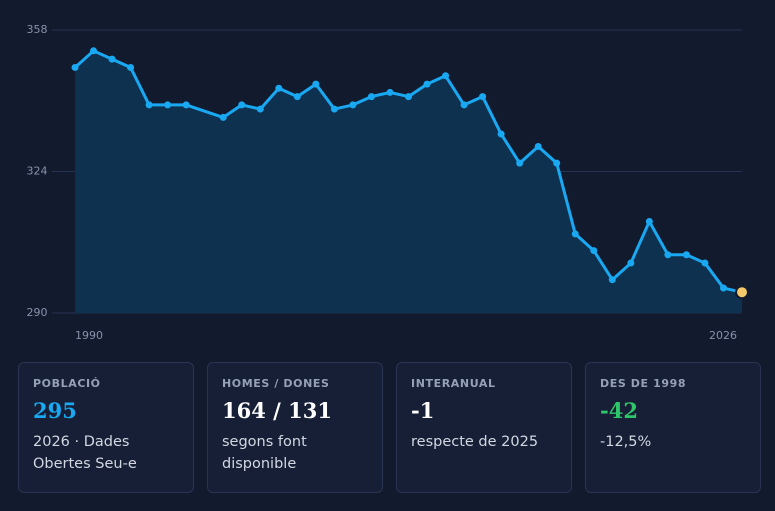 This screenshot has height=511, width=775. Describe the element at coordinates (106, 427) in the screenshot. I see `stat-card: POBLACIÓ 295 2026 · Dades Obertes Seu-e` at that location.